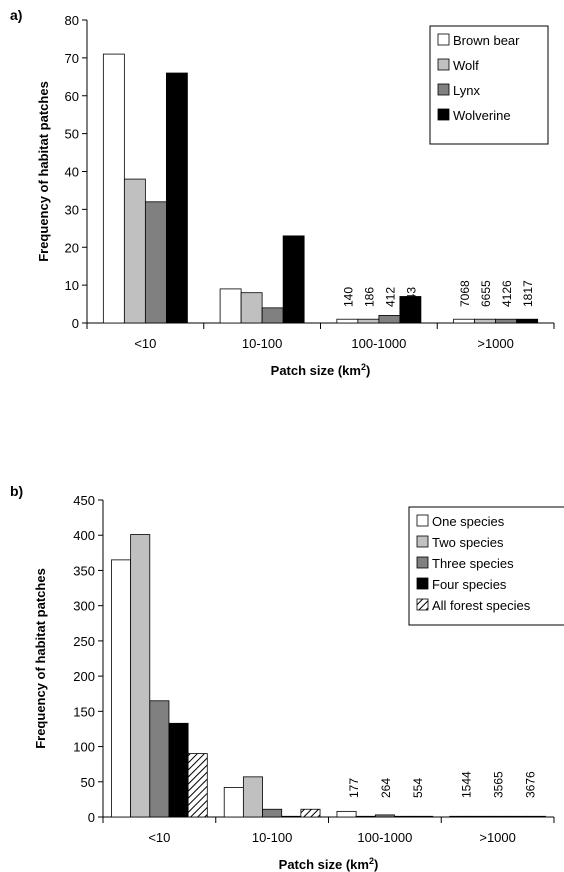  What do you see at coordinates (468, 521) in the screenshot?
I see `legend-label-one-species: One species` at bounding box center [468, 521].